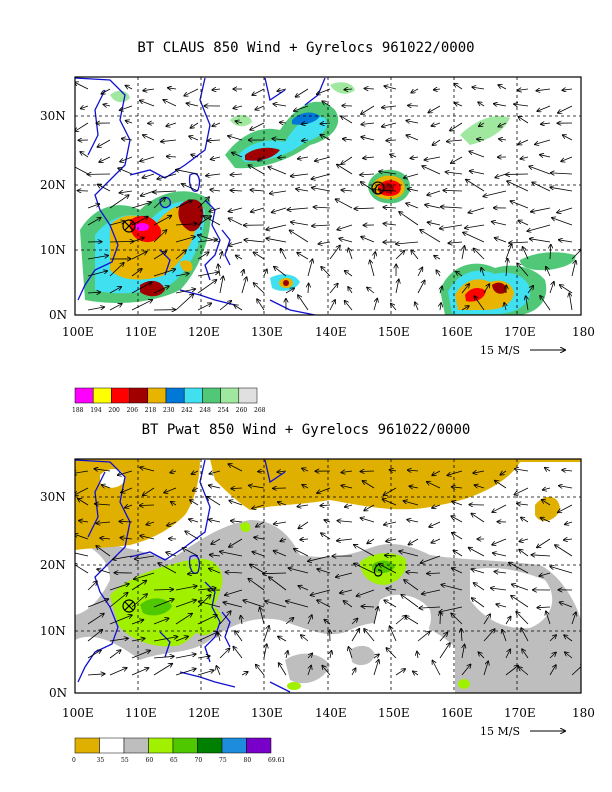 The image size is (612, 792). I want to click on colorbar-tick-label: 230, so click(169, 410).